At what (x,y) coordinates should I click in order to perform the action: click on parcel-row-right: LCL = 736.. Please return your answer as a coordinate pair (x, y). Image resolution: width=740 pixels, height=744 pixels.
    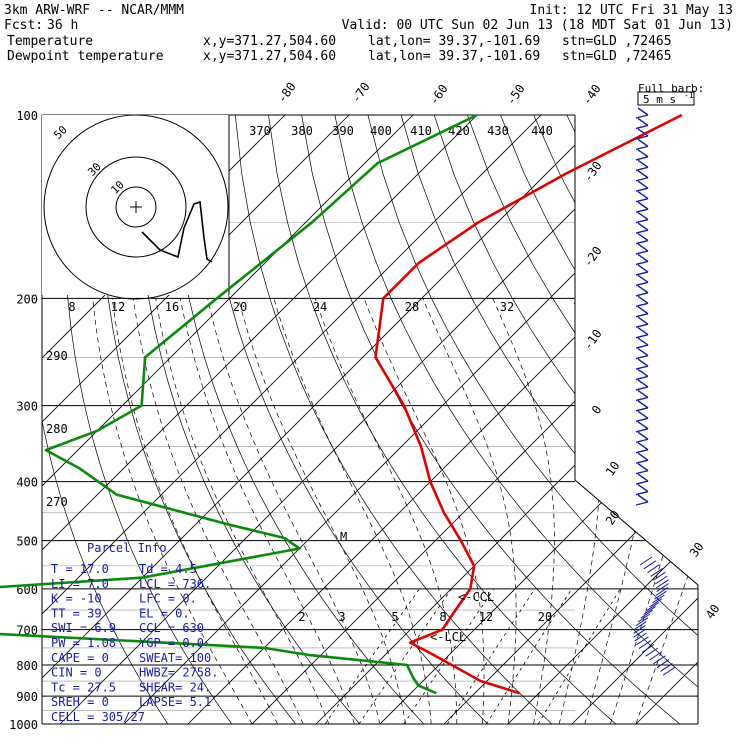
    Looking at the image, I should click on (175, 584).